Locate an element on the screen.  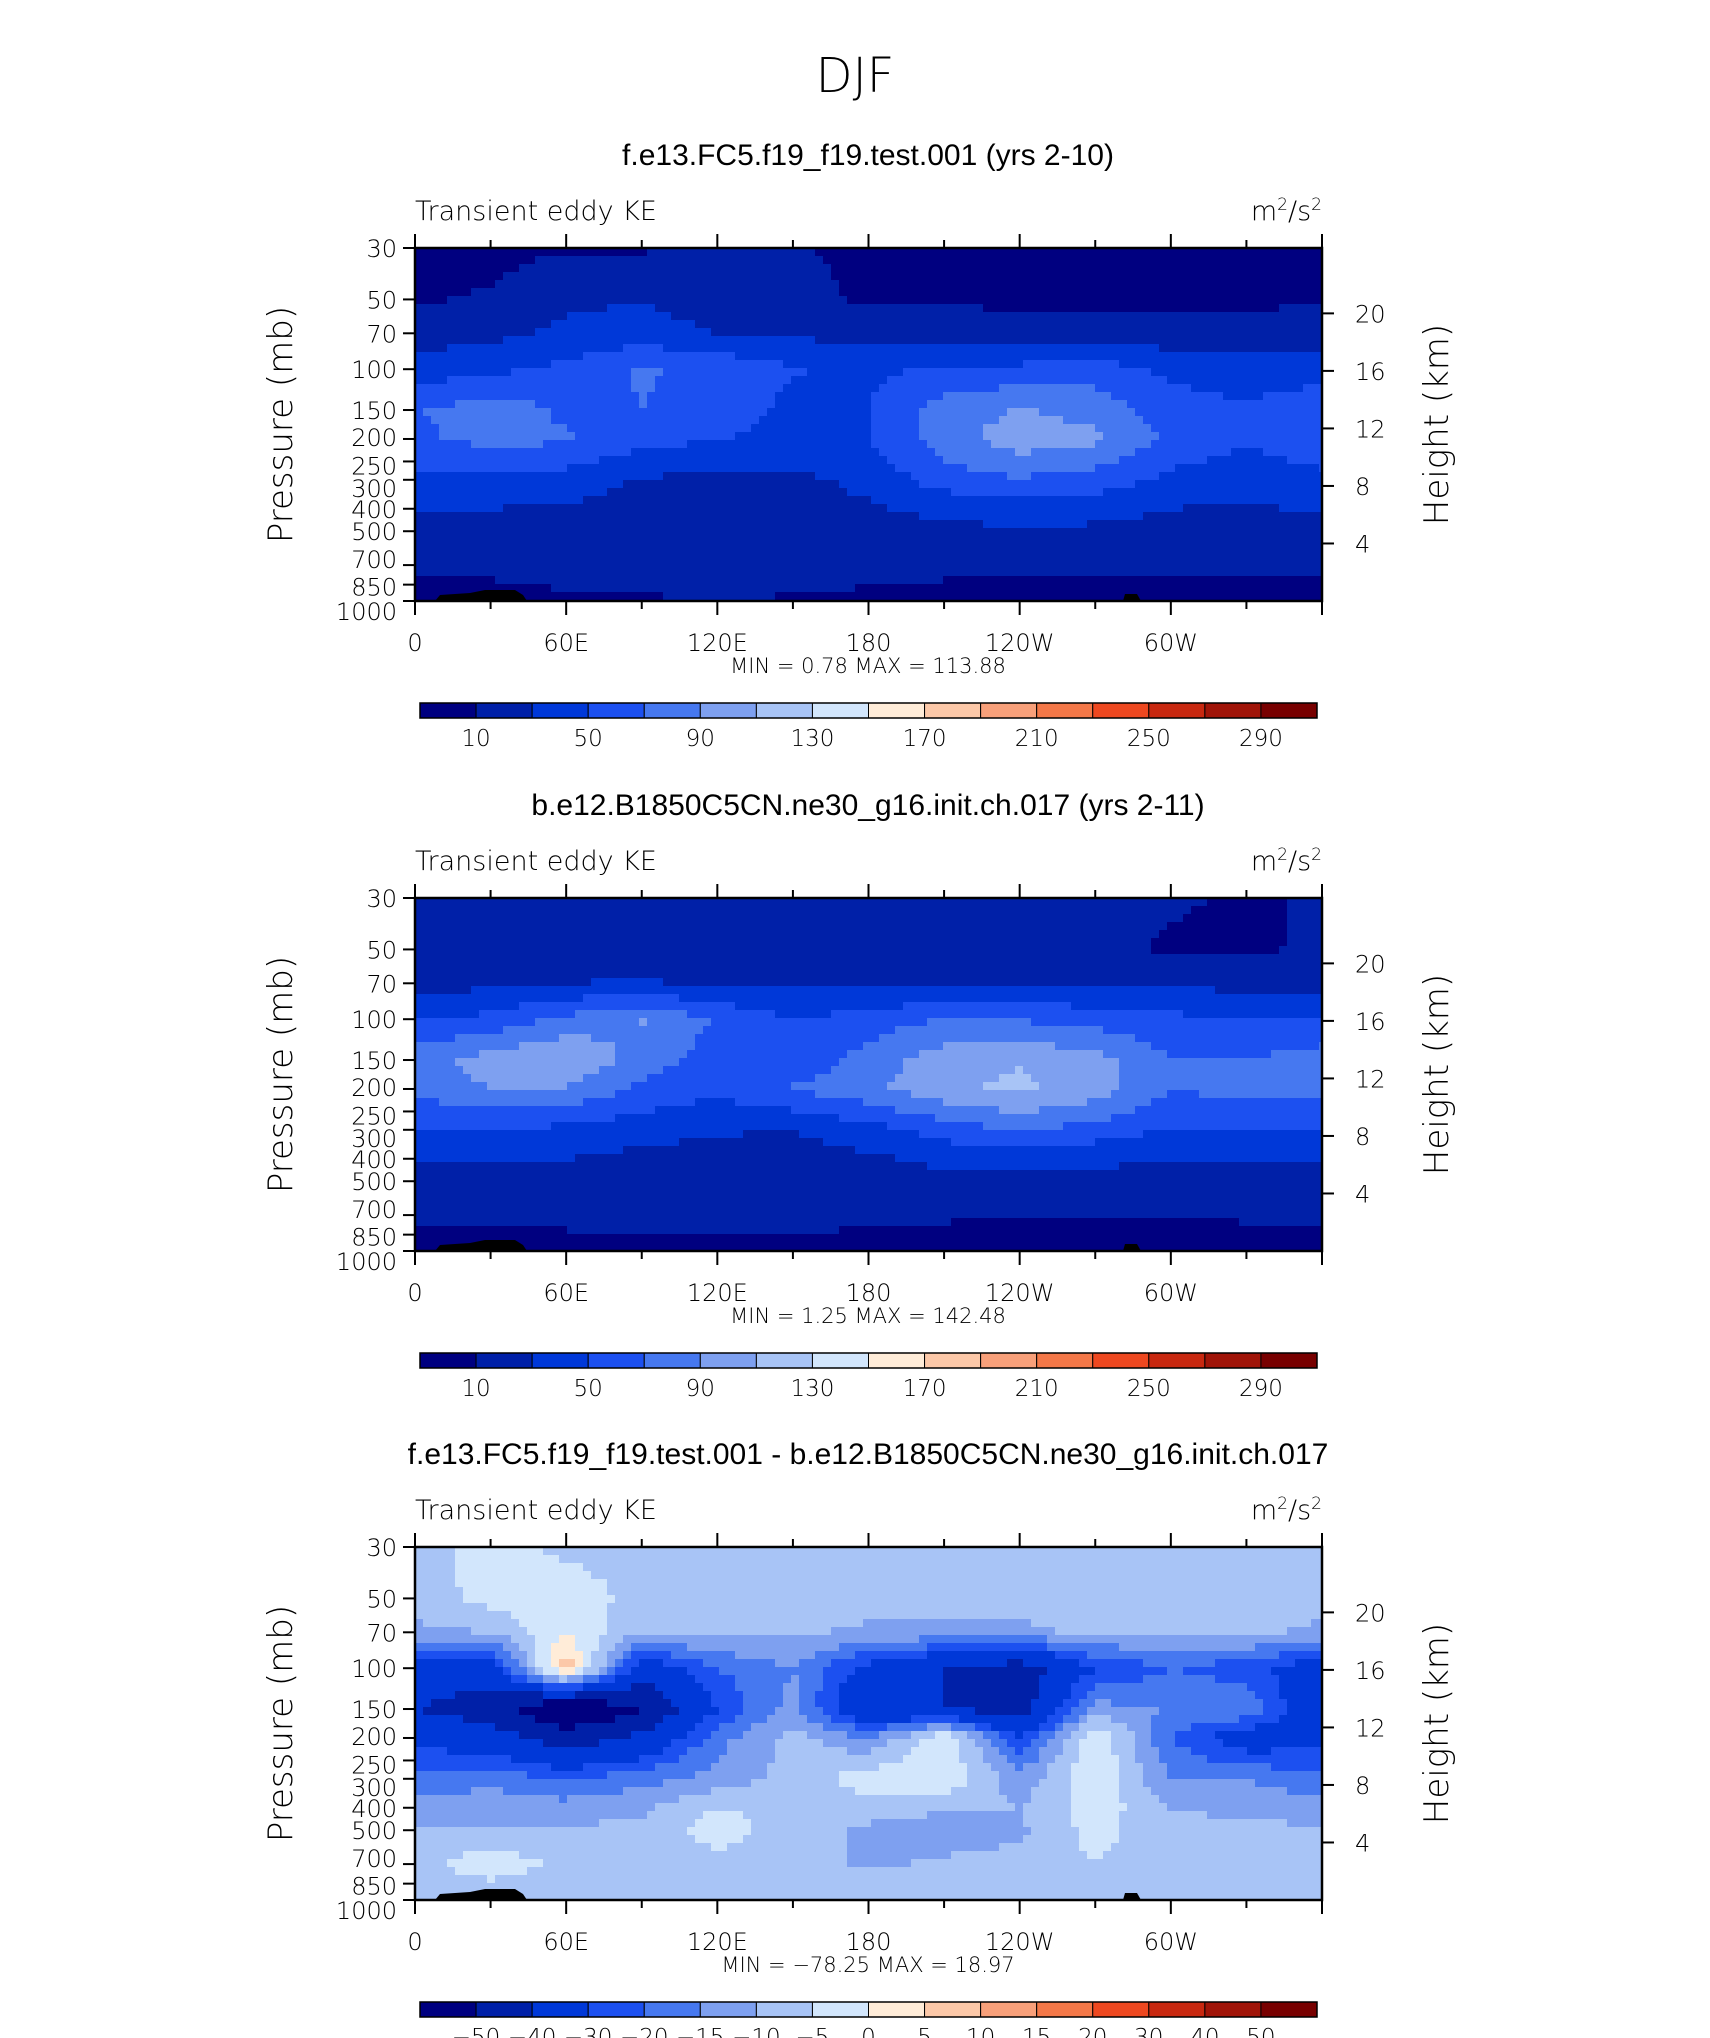
y-tick-label: 400 is located at coordinates (374, 510).